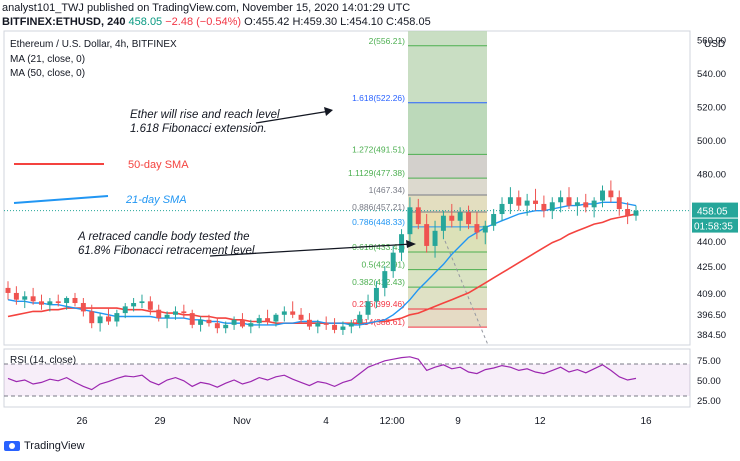  I want to click on footer-brand: TradingView, so click(44, 446).